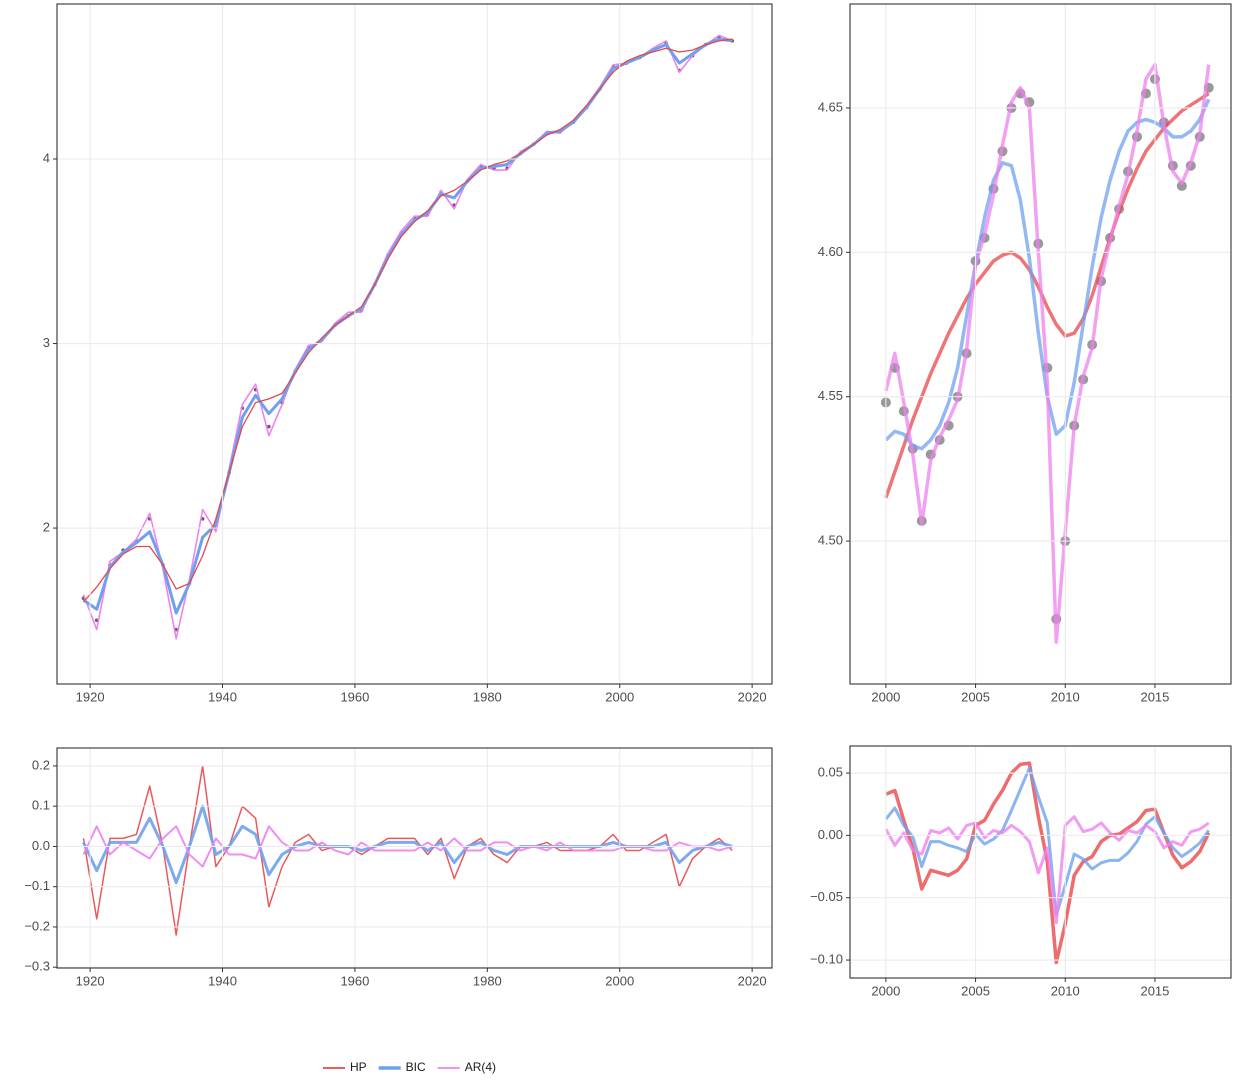  What do you see at coordinates (41, 845) in the screenshot?
I see `y-tick-label: 0.0` at bounding box center [41, 845].